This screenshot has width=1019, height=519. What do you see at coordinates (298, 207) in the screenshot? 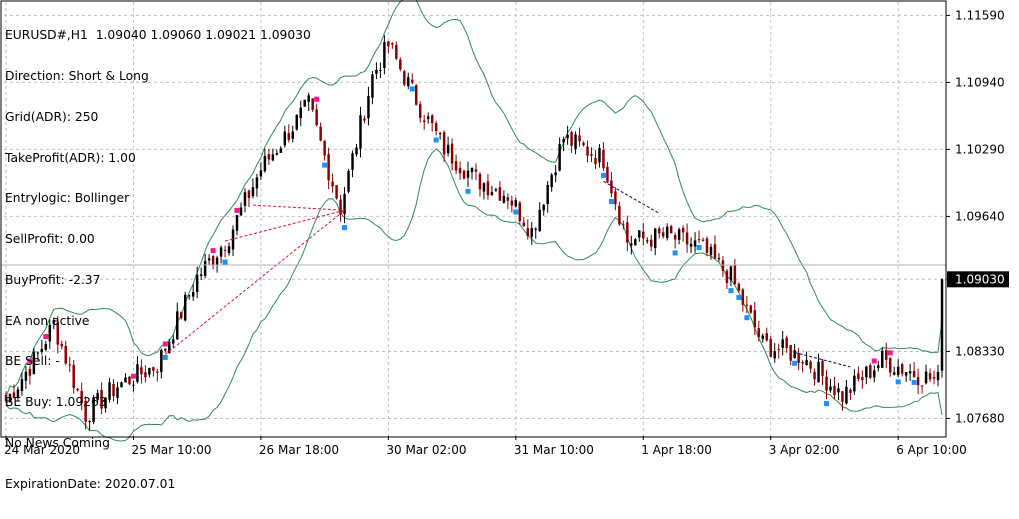
I see `sell-trade-line` at bounding box center [298, 207].